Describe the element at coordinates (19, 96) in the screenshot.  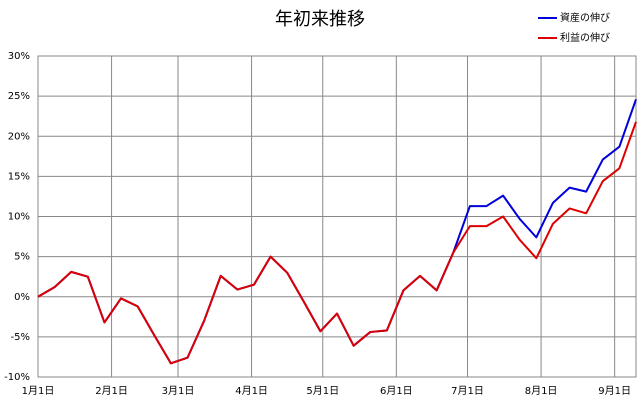
I see `y-tick-label: 25%` at that location.